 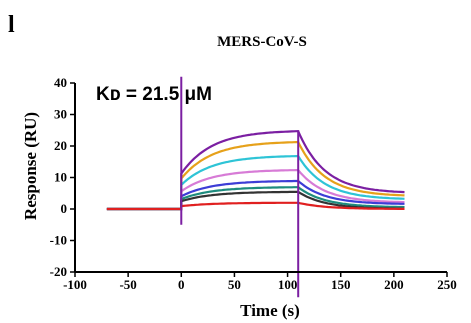 What do you see at coordinates (394, 284) in the screenshot?
I see `x-tick-label: 200` at bounding box center [394, 284].